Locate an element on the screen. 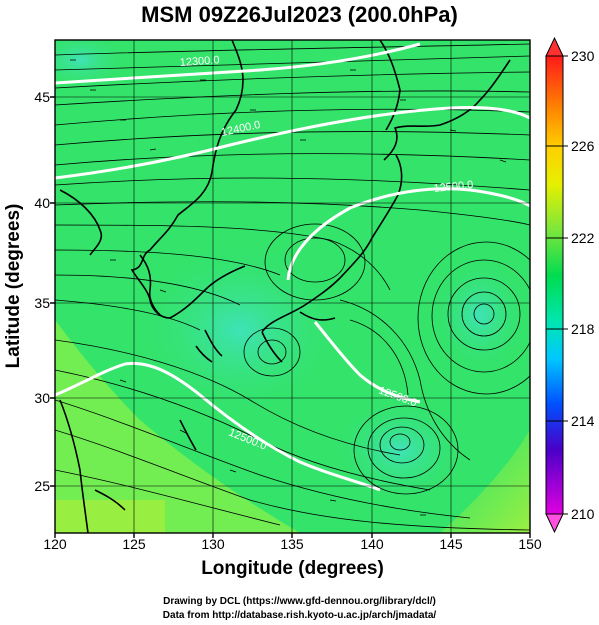 The image size is (599, 625). colorbar-tick-label: 222 is located at coordinates (583, 238).